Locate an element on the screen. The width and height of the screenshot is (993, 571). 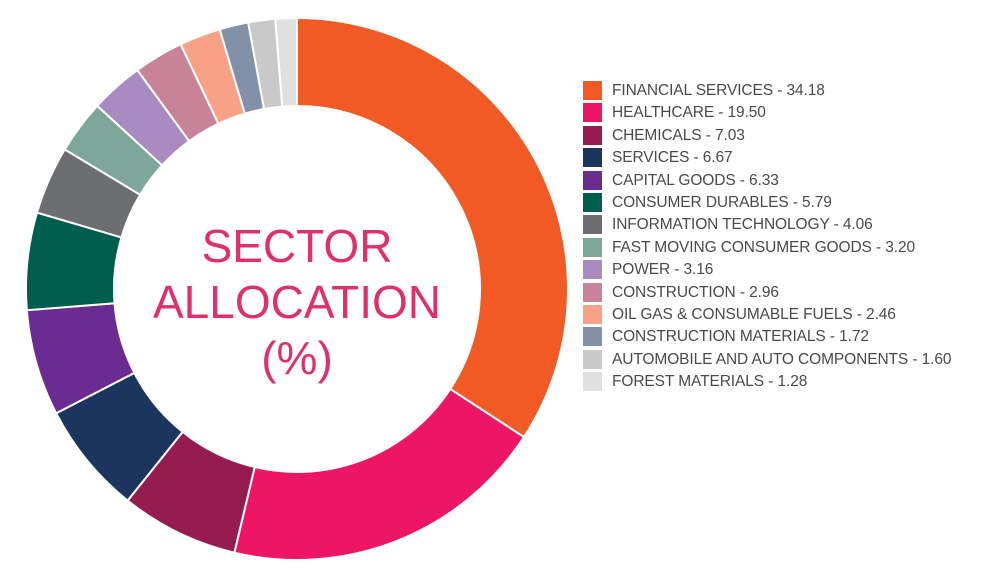
legend-label: AUTOMOBILE AND AUTO COMPONENTS - 1.60 is located at coordinates (782, 359).